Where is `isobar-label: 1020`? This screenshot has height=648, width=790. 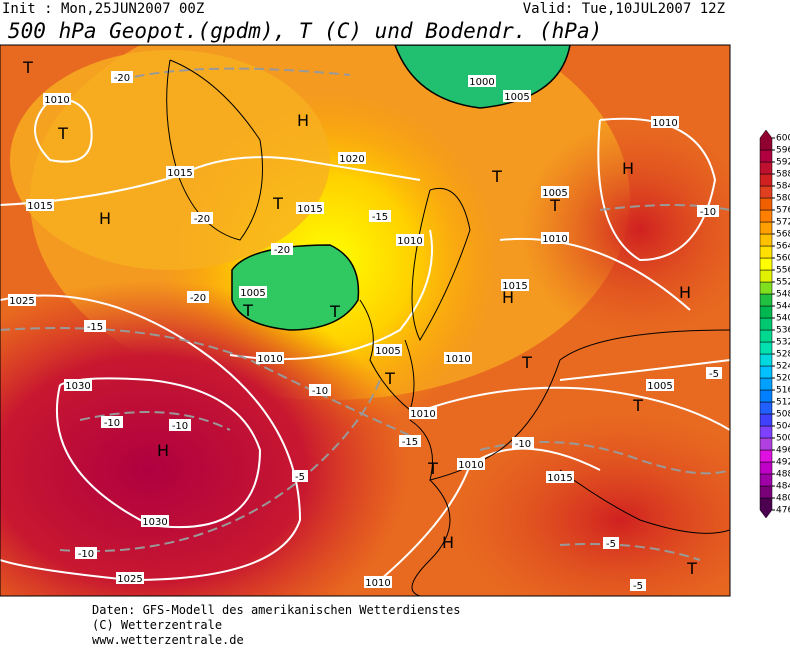 isobar-label: 1020 is located at coordinates (351, 159).